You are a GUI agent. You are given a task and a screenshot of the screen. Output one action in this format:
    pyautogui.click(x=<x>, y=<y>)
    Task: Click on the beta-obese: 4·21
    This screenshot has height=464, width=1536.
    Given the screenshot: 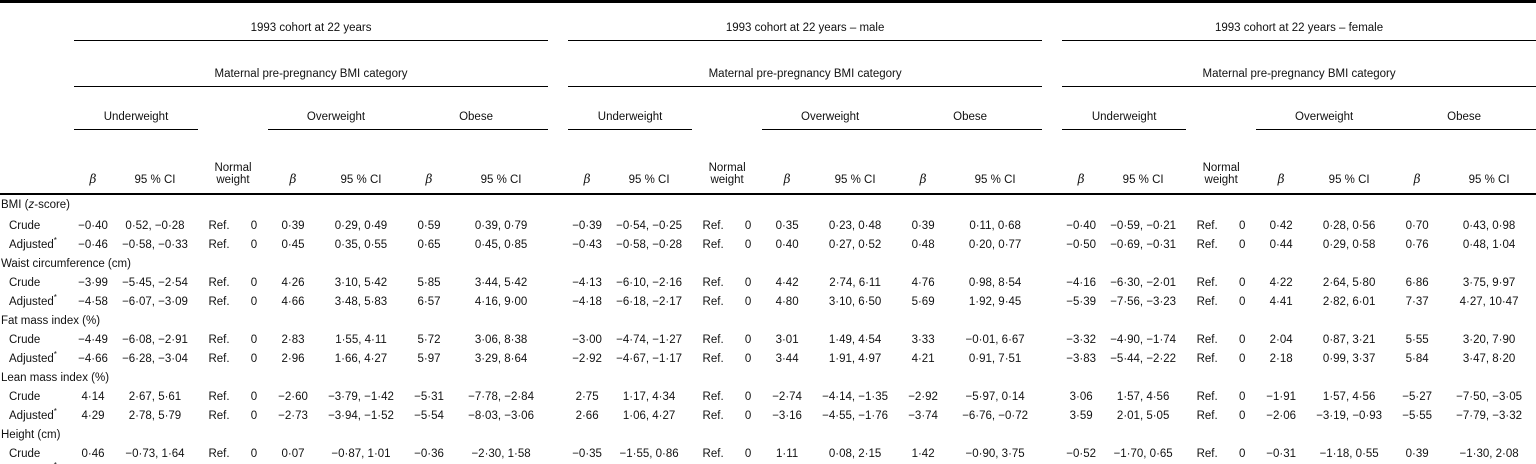 What is the action you would take?
    pyautogui.click(x=923, y=358)
    